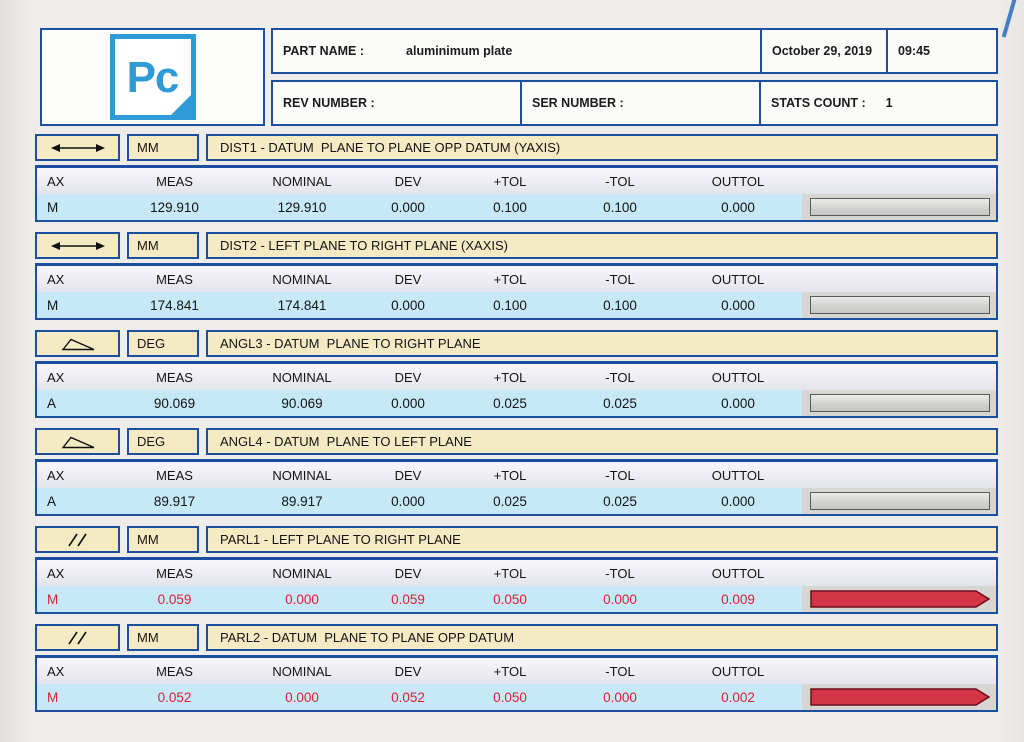 The image size is (1024, 742). Describe the element at coordinates (516, 697) in the screenshot. I see `measurement-value-row: M 0.052 0.000 0.052 0.050 0.000 0.002` at that location.